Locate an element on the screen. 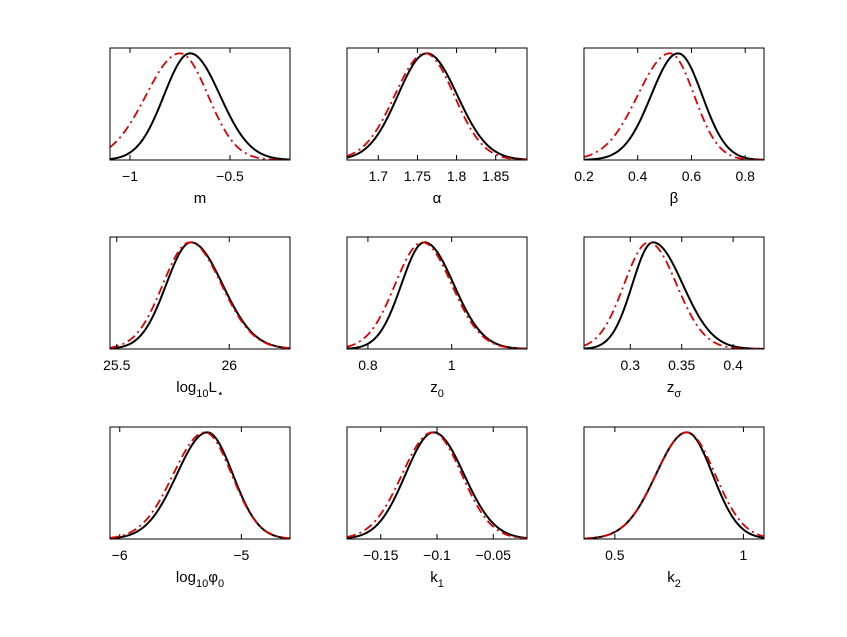 The width and height of the screenshot is (847, 637). x-tick-label: 0.35 is located at coordinates (681, 365).